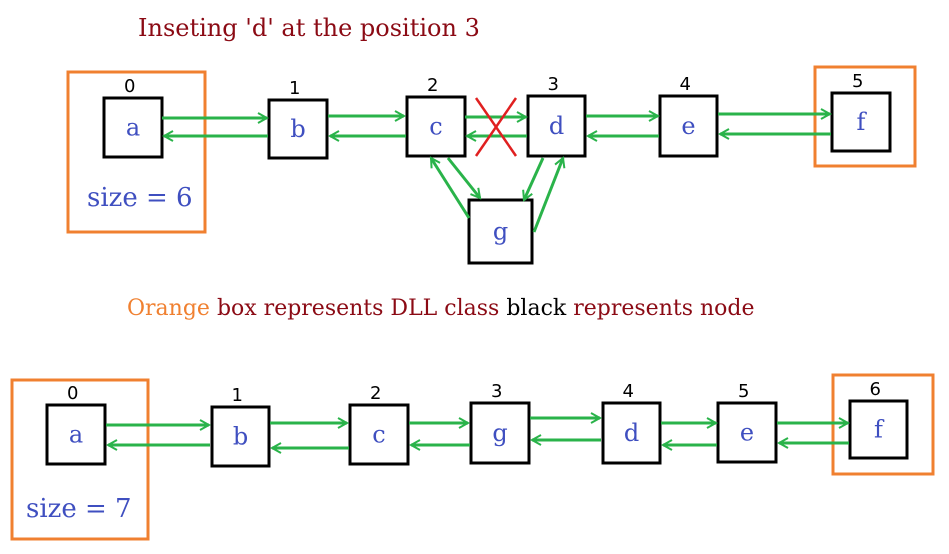 The image size is (949, 554). What do you see at coordinates (496, 127) in the screenshot?
I see `removed-link-cross` at bounding box center [496, 127].